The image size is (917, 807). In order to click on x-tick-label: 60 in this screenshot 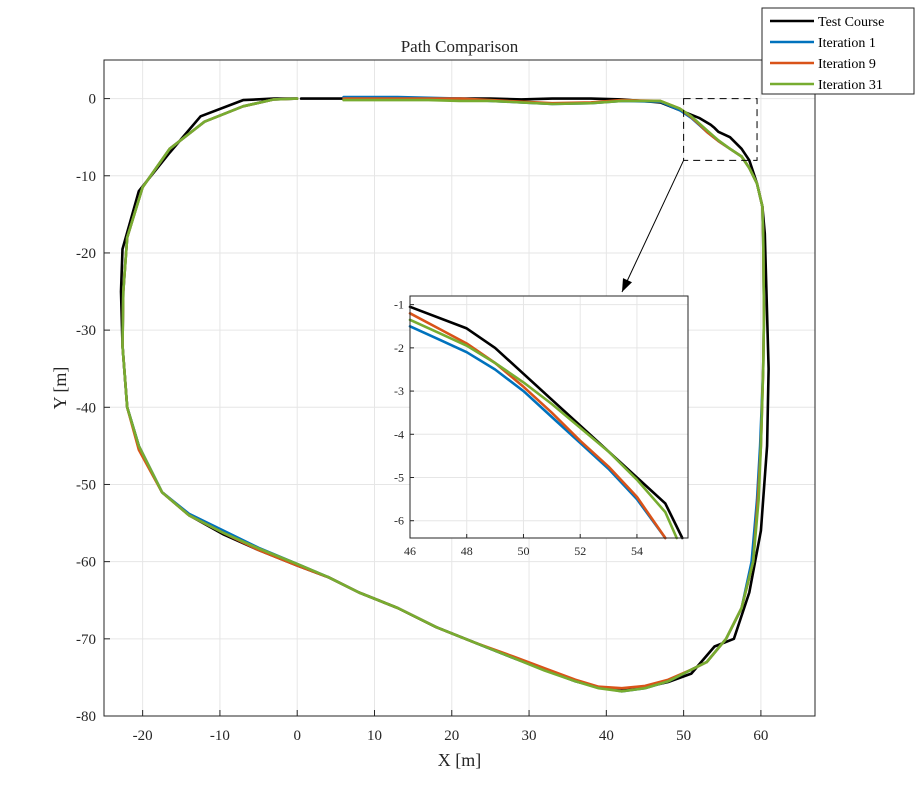, I will do `click(760, 736)`.